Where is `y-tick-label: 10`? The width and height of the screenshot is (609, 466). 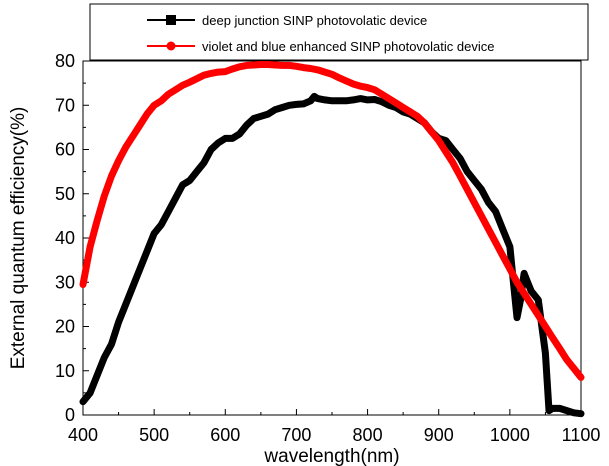 y-tick-label: 10 is located at coordinates (65, 371).